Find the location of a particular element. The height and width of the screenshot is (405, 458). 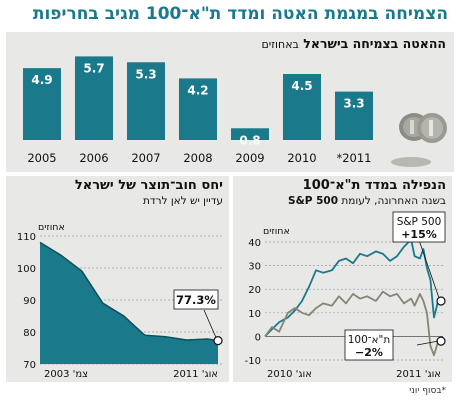

debt-callout: 77.3% is located at coordinates (196, 300).